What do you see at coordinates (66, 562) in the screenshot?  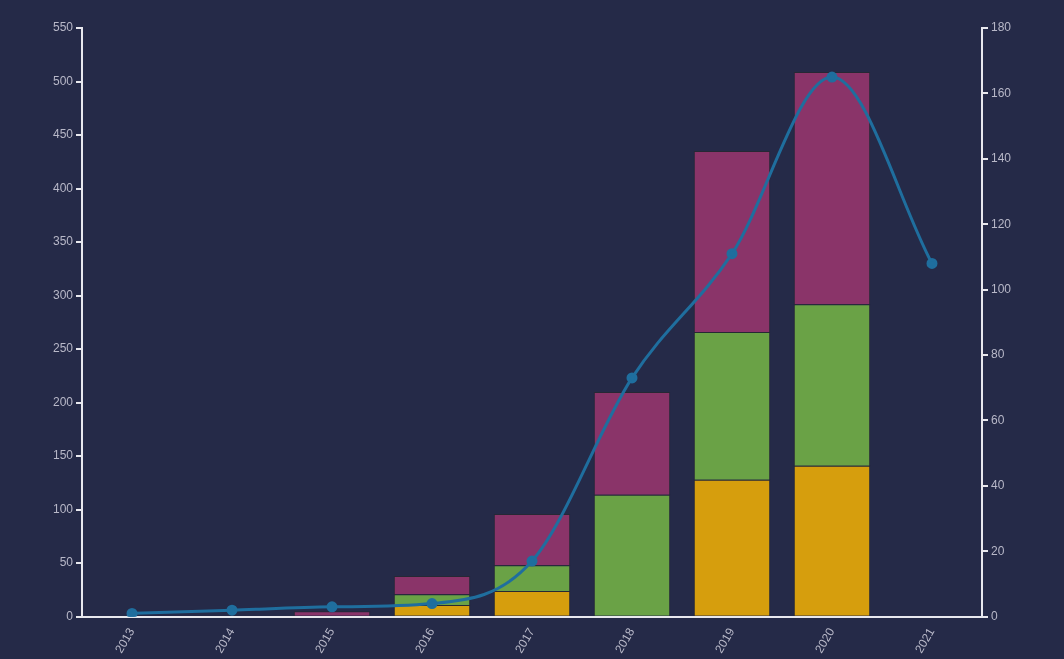 I see `y-tick-label: 50` at bounding box center [66, 562].